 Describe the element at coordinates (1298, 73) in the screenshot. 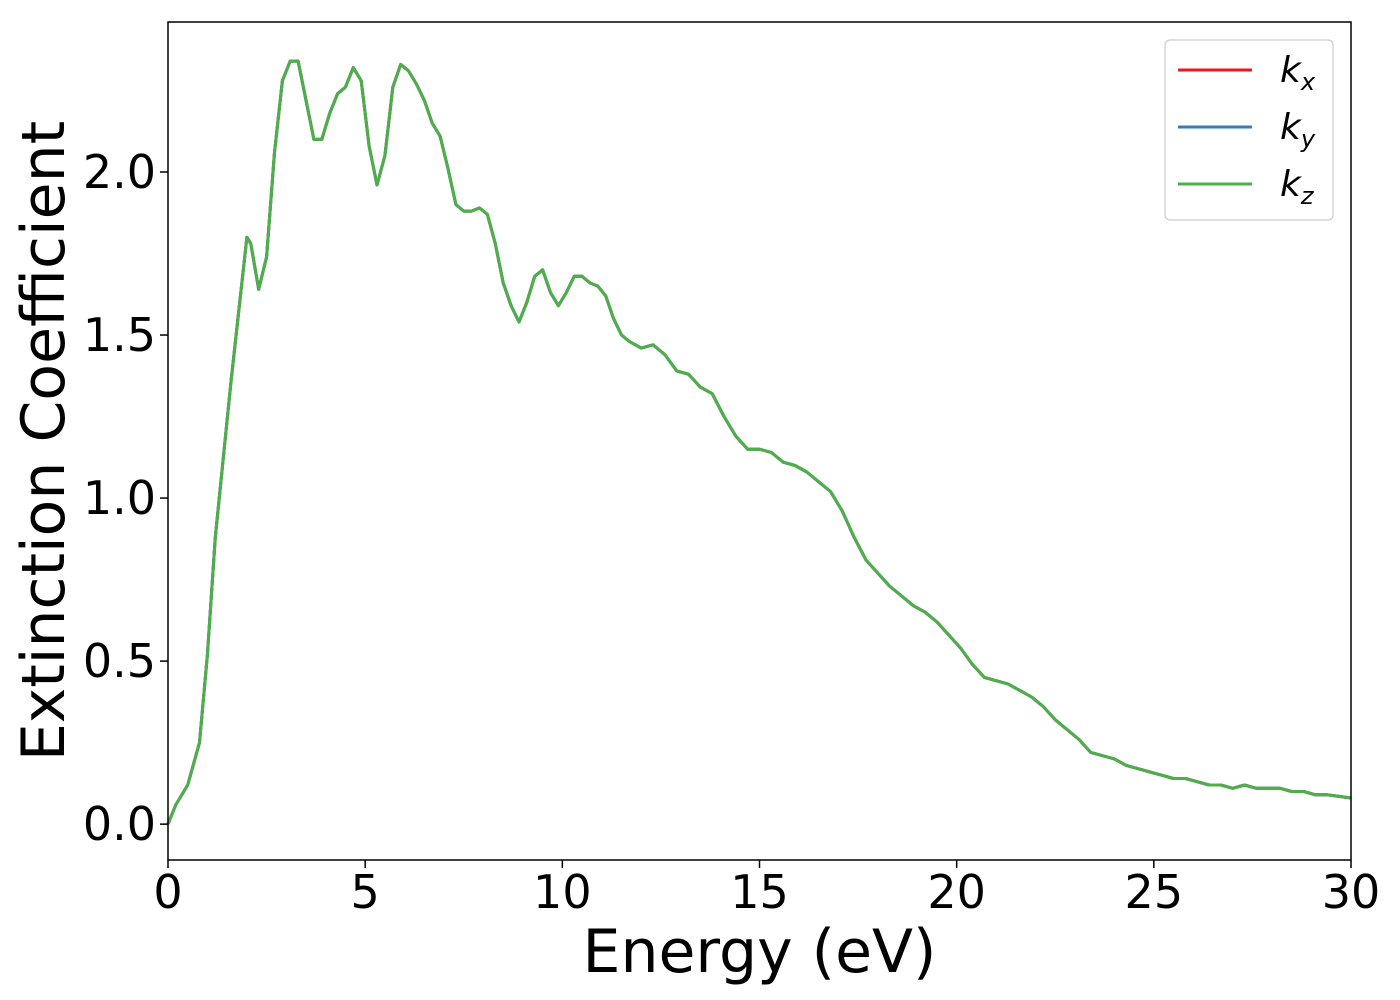

I see `legend-label-kx: kx` at that location.